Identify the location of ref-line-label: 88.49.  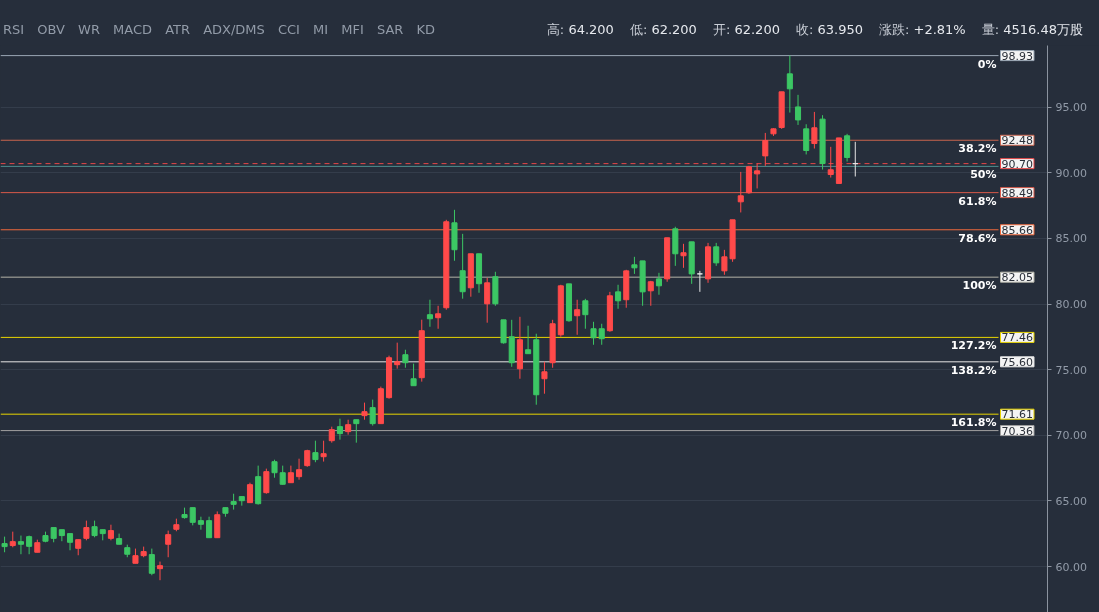
(1017, 193).